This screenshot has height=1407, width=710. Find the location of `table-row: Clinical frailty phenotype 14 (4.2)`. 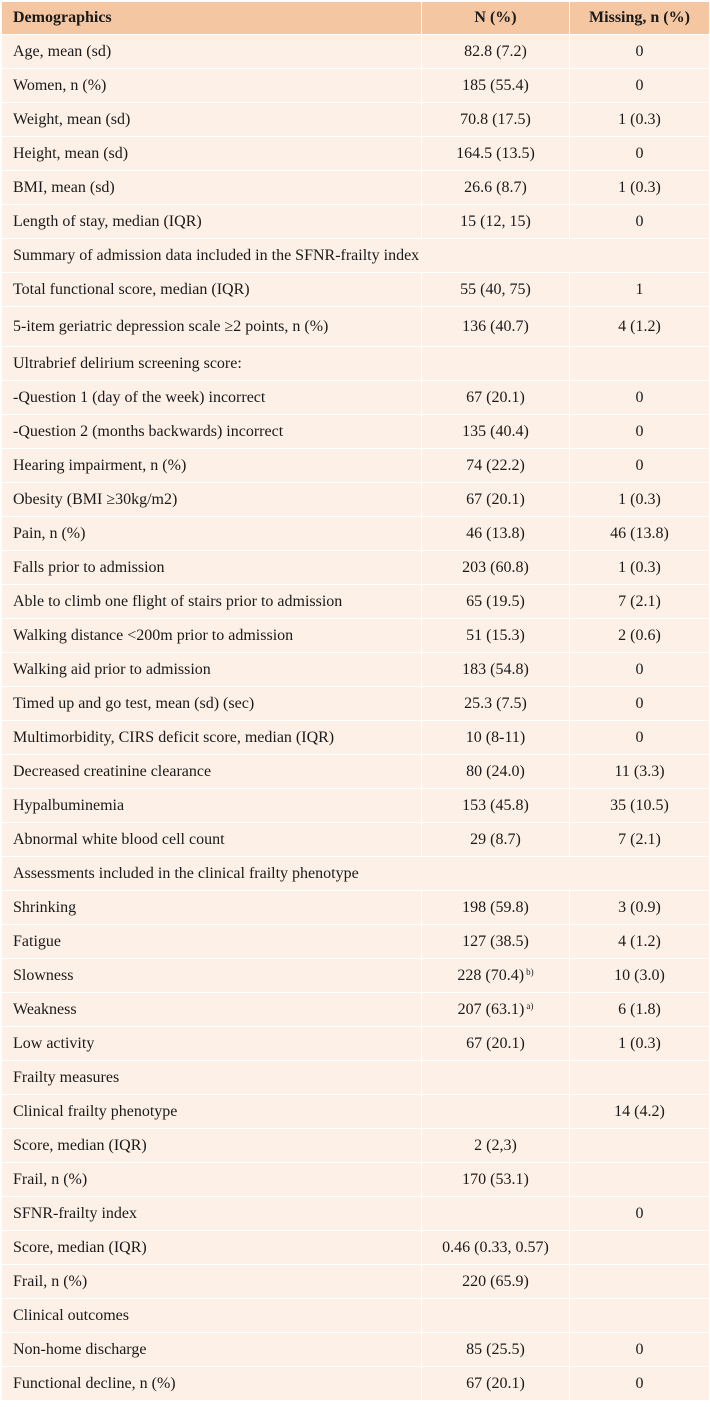

table-row: Clinical frailty phenotype 14 (4.2) is located at coordinates (355, 1111).